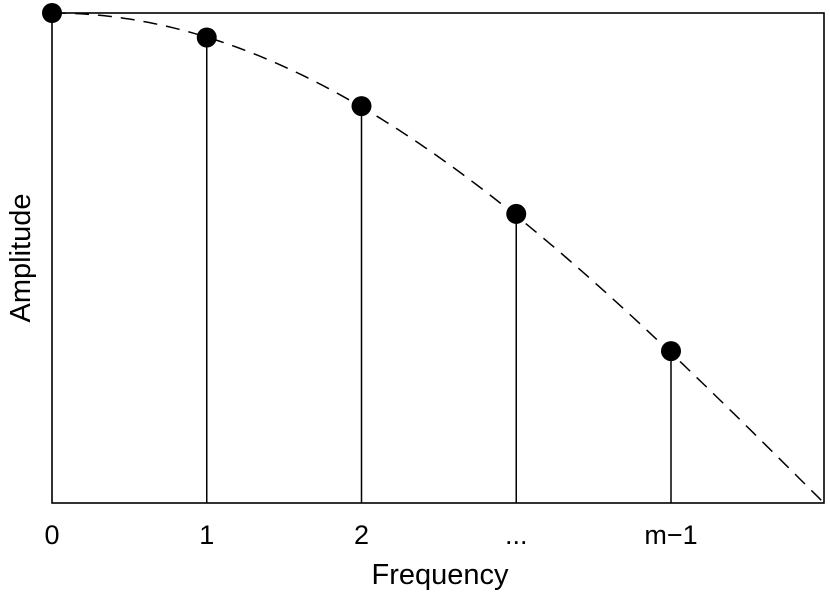 Image resolution: width=830 pixels, height=594 pixels. What do you see at coordinates (370, 535) in the screenshot?
I see `x-tick-labels: 0 1 2... m−1` at bounding box center [370, 535].